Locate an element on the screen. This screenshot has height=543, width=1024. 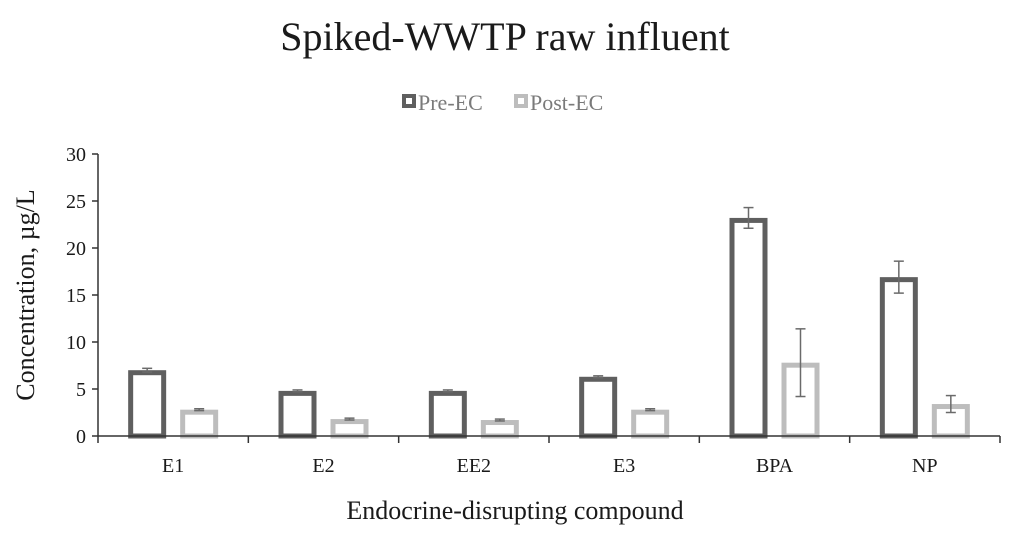
y-tick-label: 10 is located at coordinates (76, 343).